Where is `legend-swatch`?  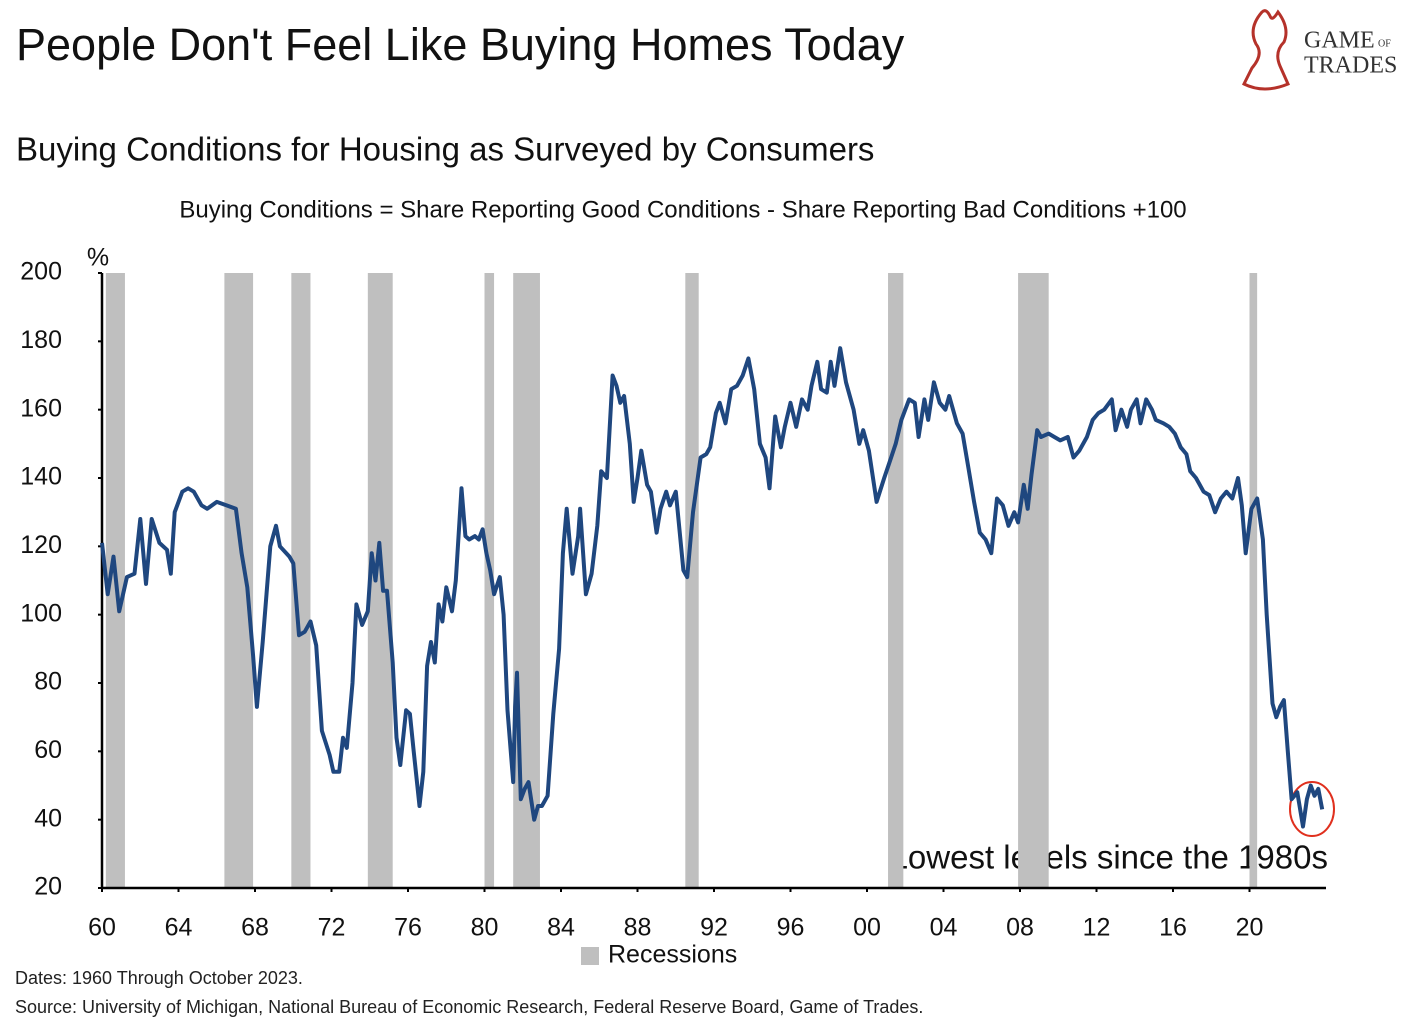 legend-swatch is located at coordinates (590, 956).